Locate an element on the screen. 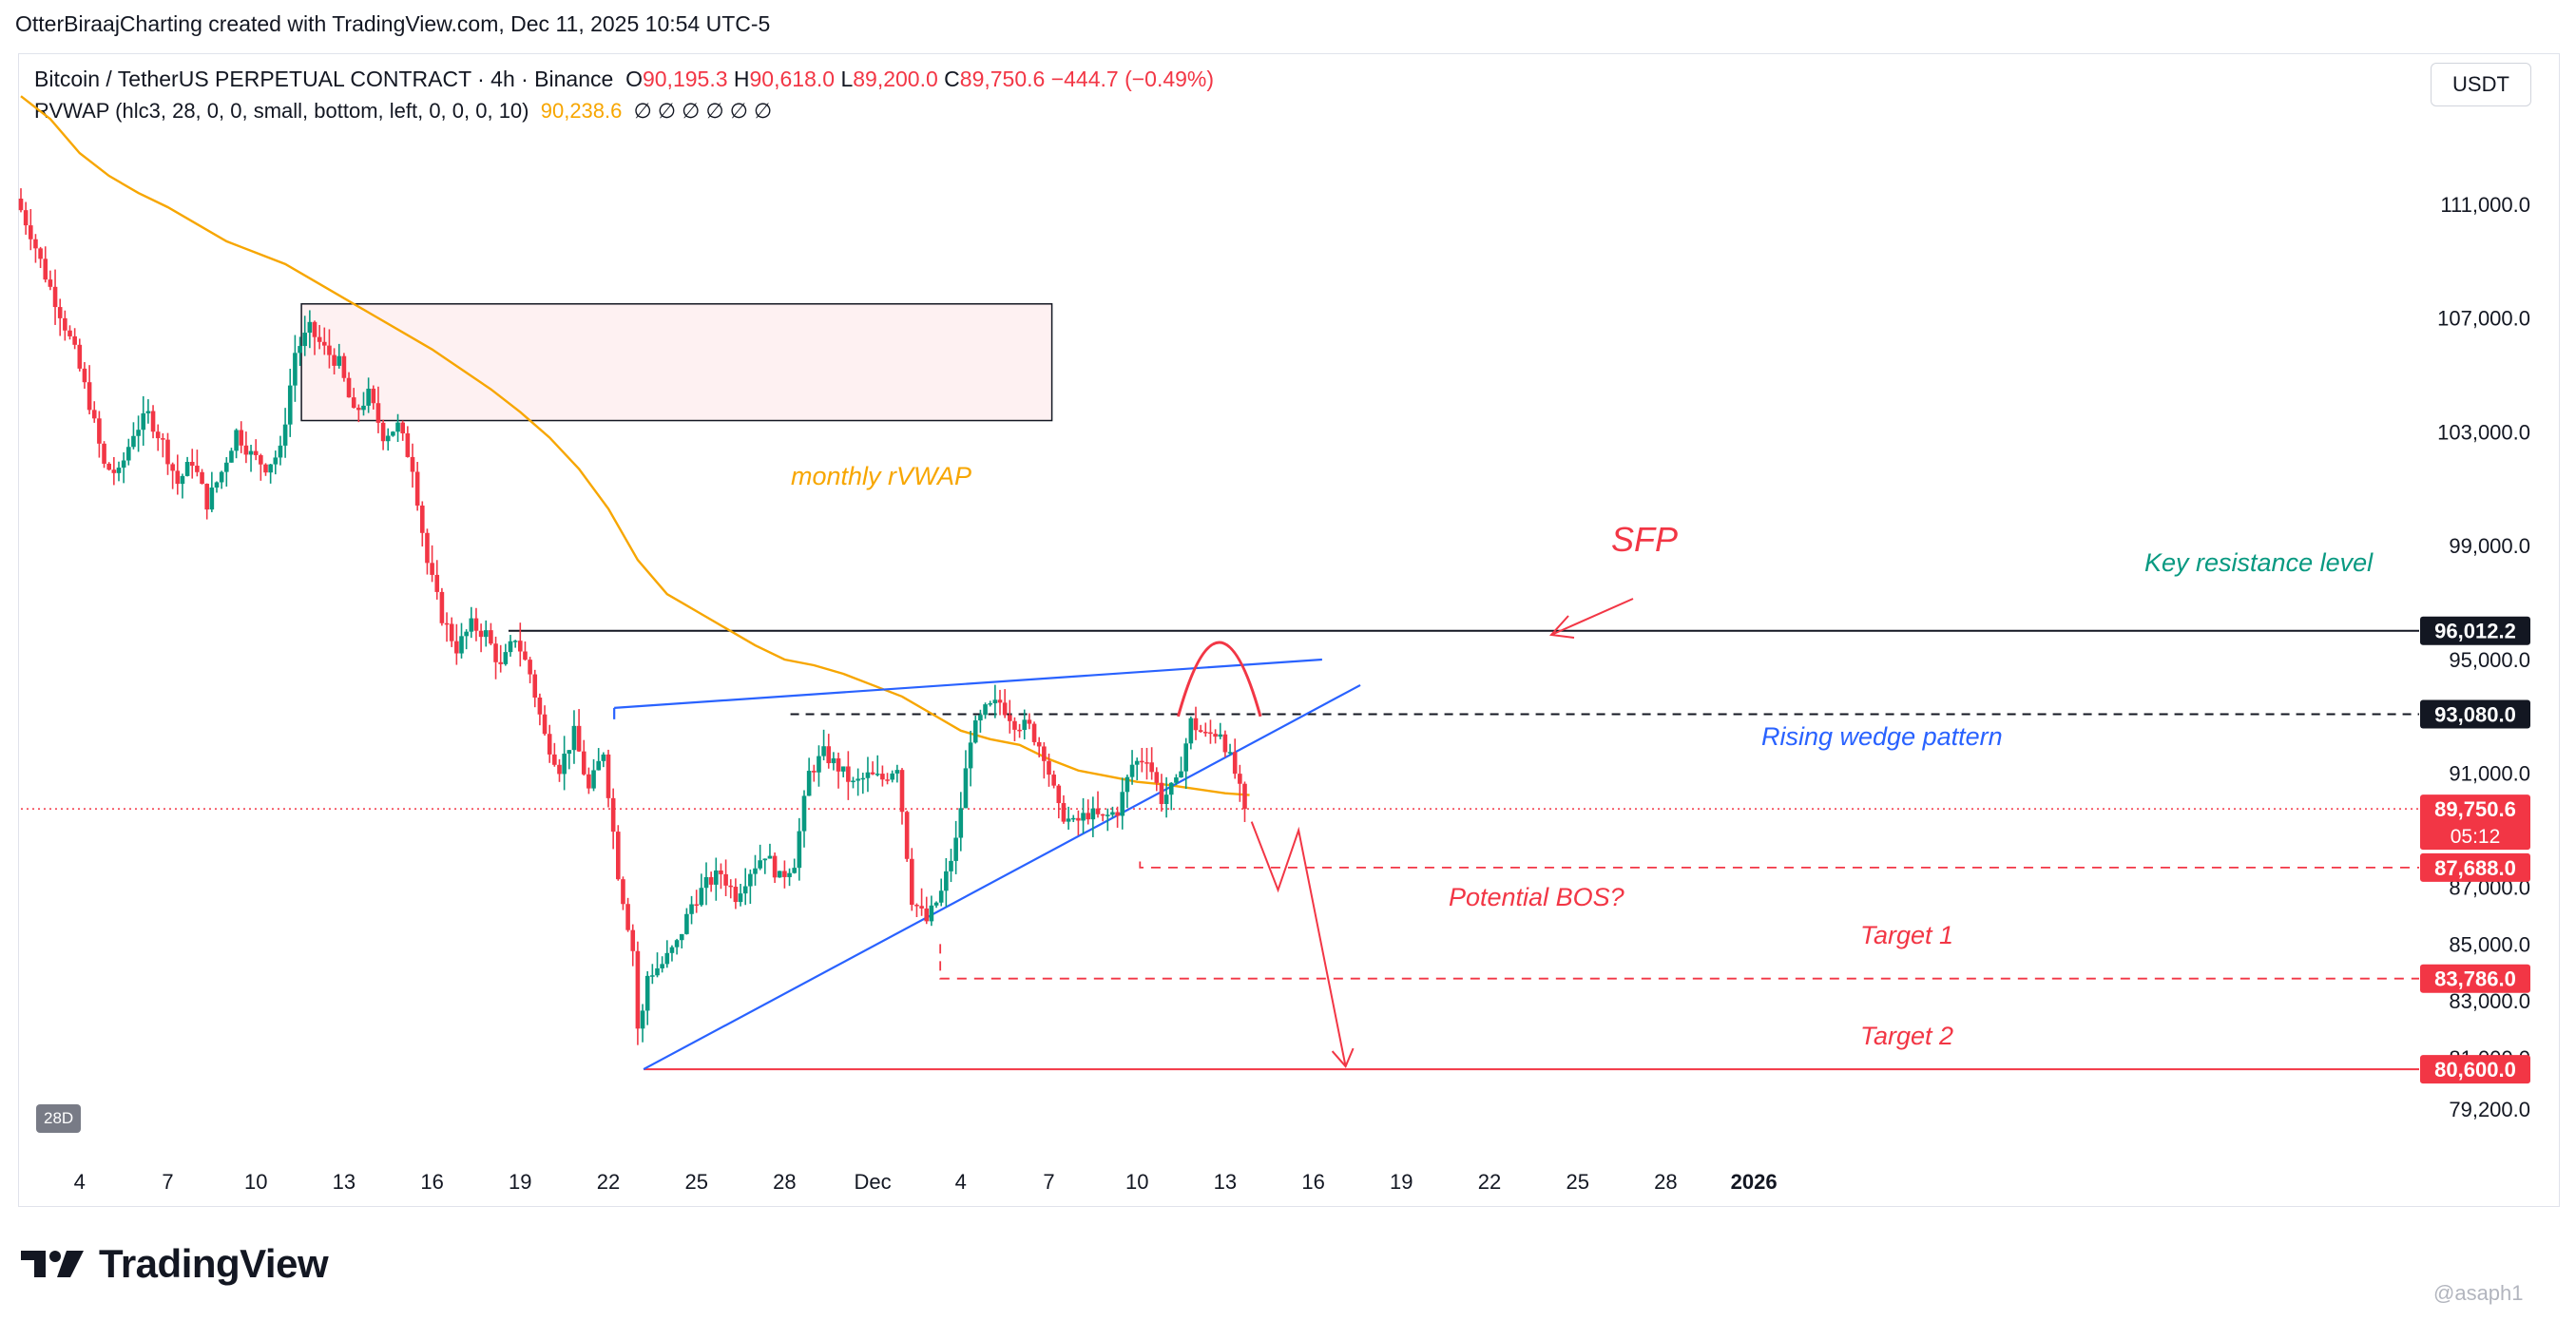 The width and height of the screenshot is (2576, 1321). target1-line is located at coordinates (1679, 962).